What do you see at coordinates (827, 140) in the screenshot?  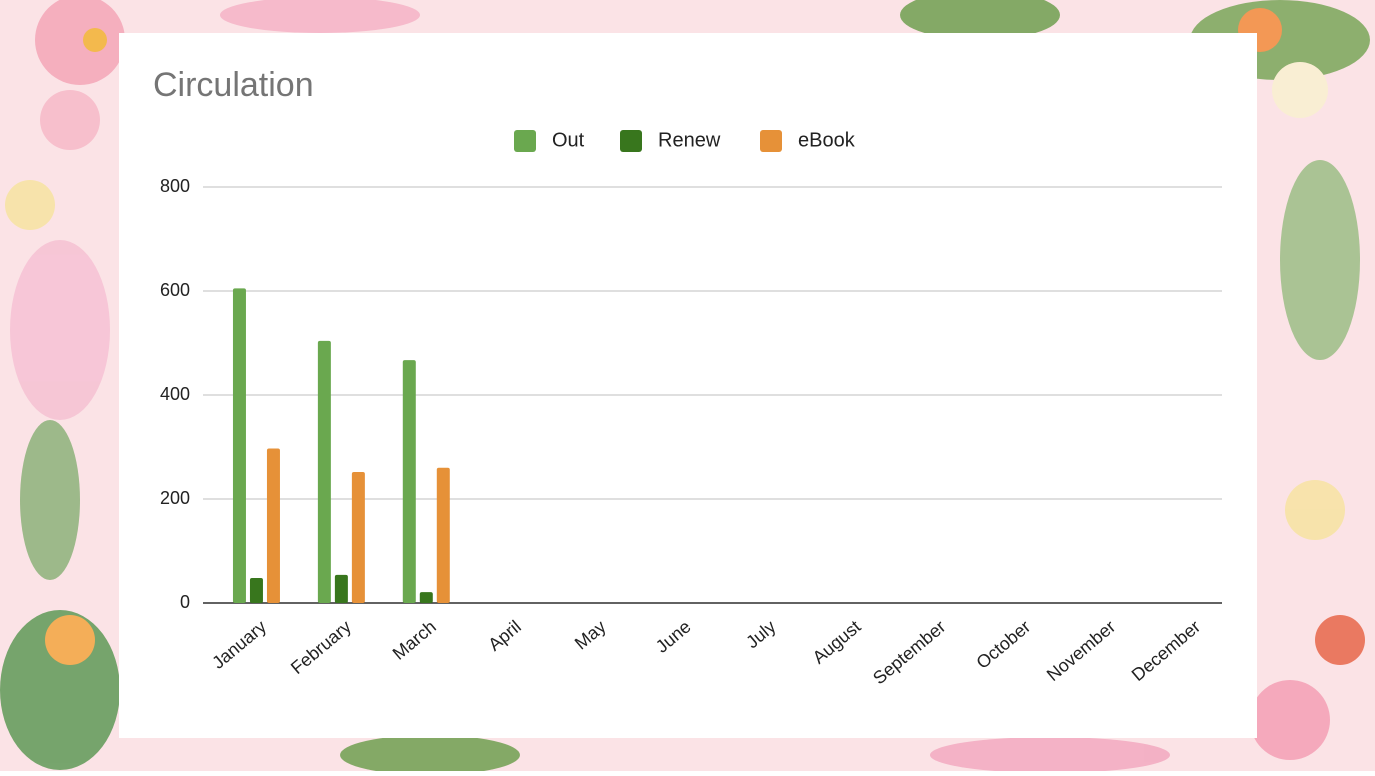 I see `legend-label: eBook` at bounding box center [827, 140].